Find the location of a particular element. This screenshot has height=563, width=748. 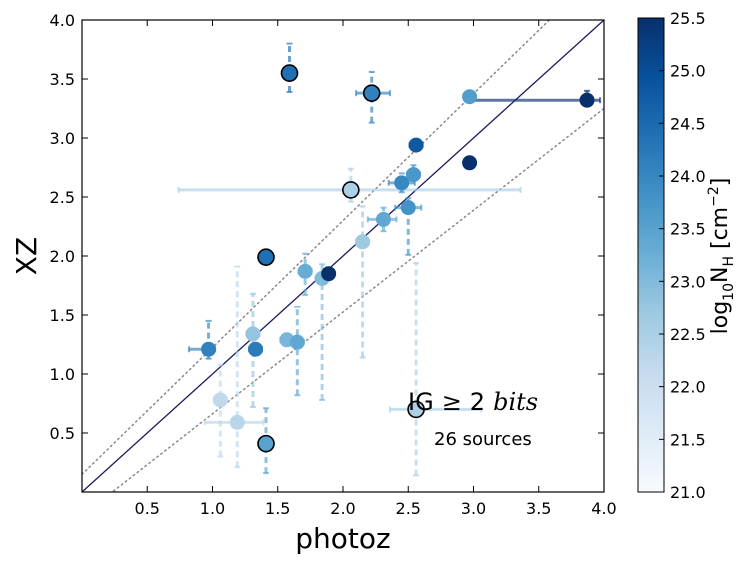

source-count: 26 sources is located at coordinates (483, 439).